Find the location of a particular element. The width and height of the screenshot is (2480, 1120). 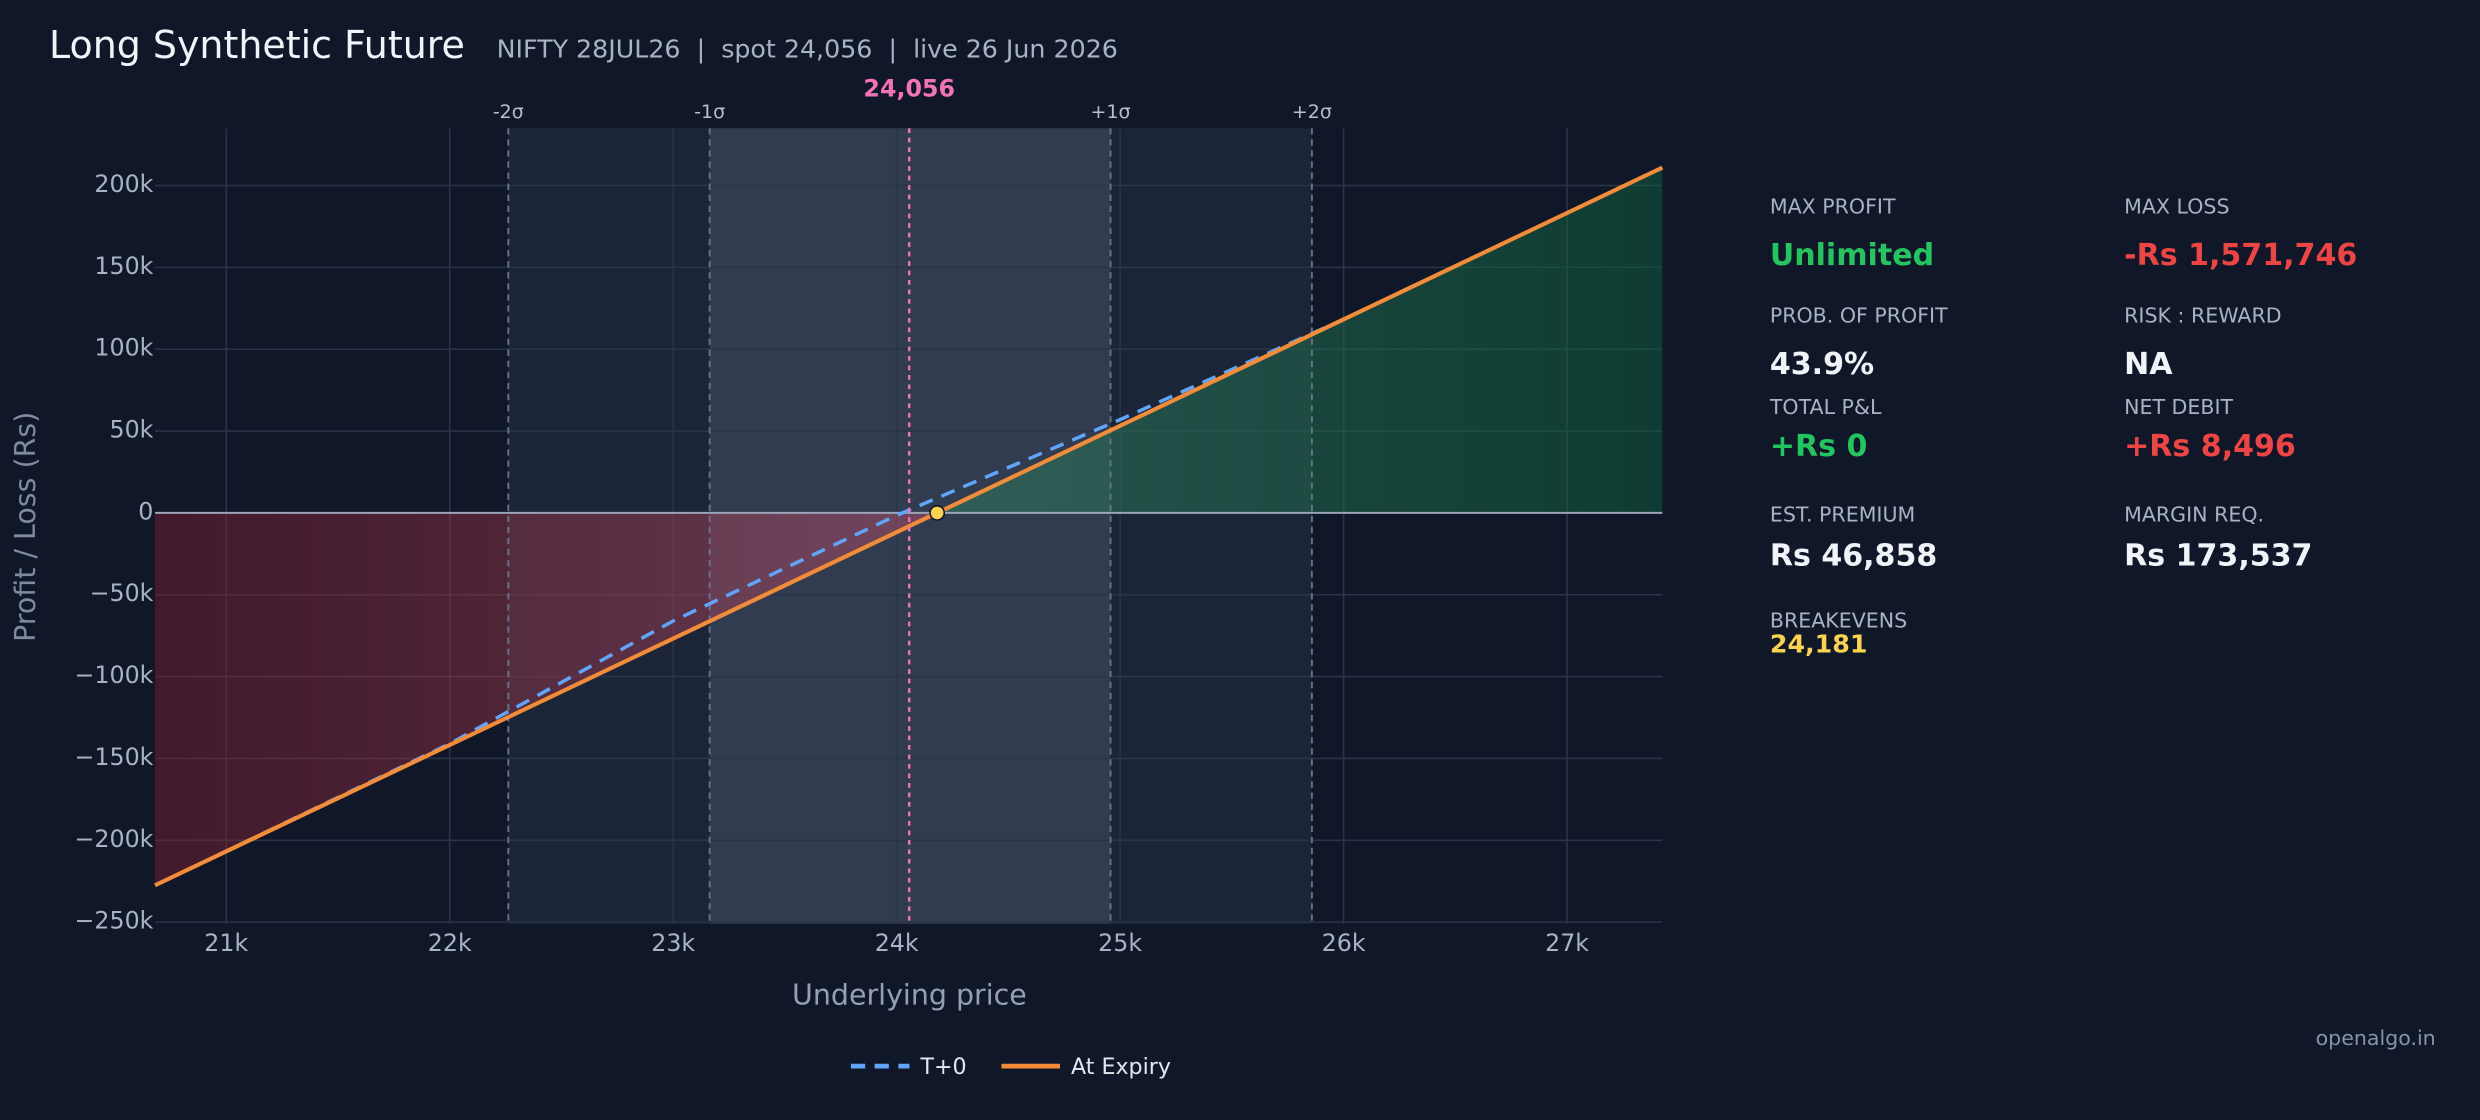

breakevens-value: 24,181 is located at coordinates (1819, 643).